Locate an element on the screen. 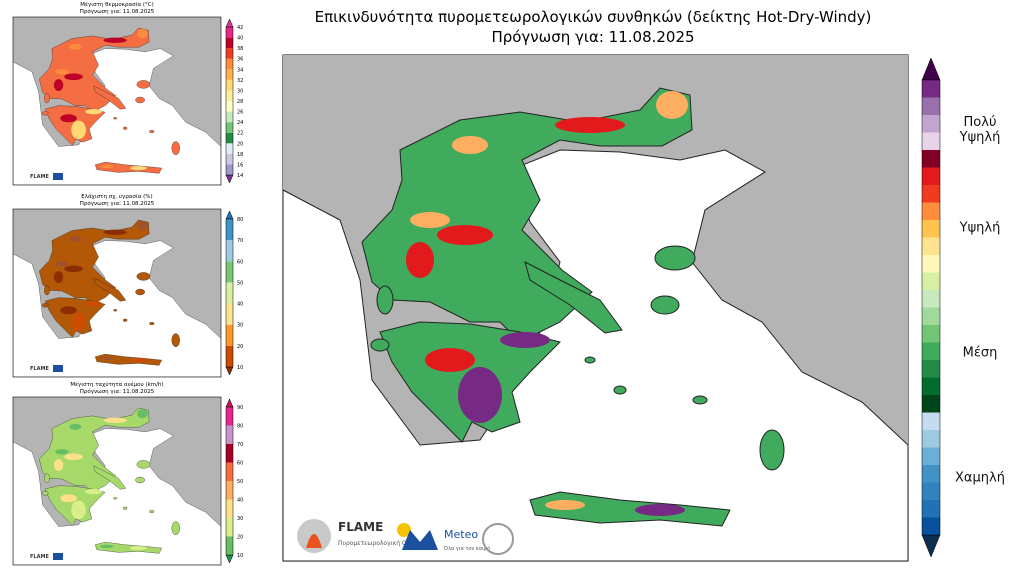  cbar-tick-label: 90 is located at coordinates (240, 408).